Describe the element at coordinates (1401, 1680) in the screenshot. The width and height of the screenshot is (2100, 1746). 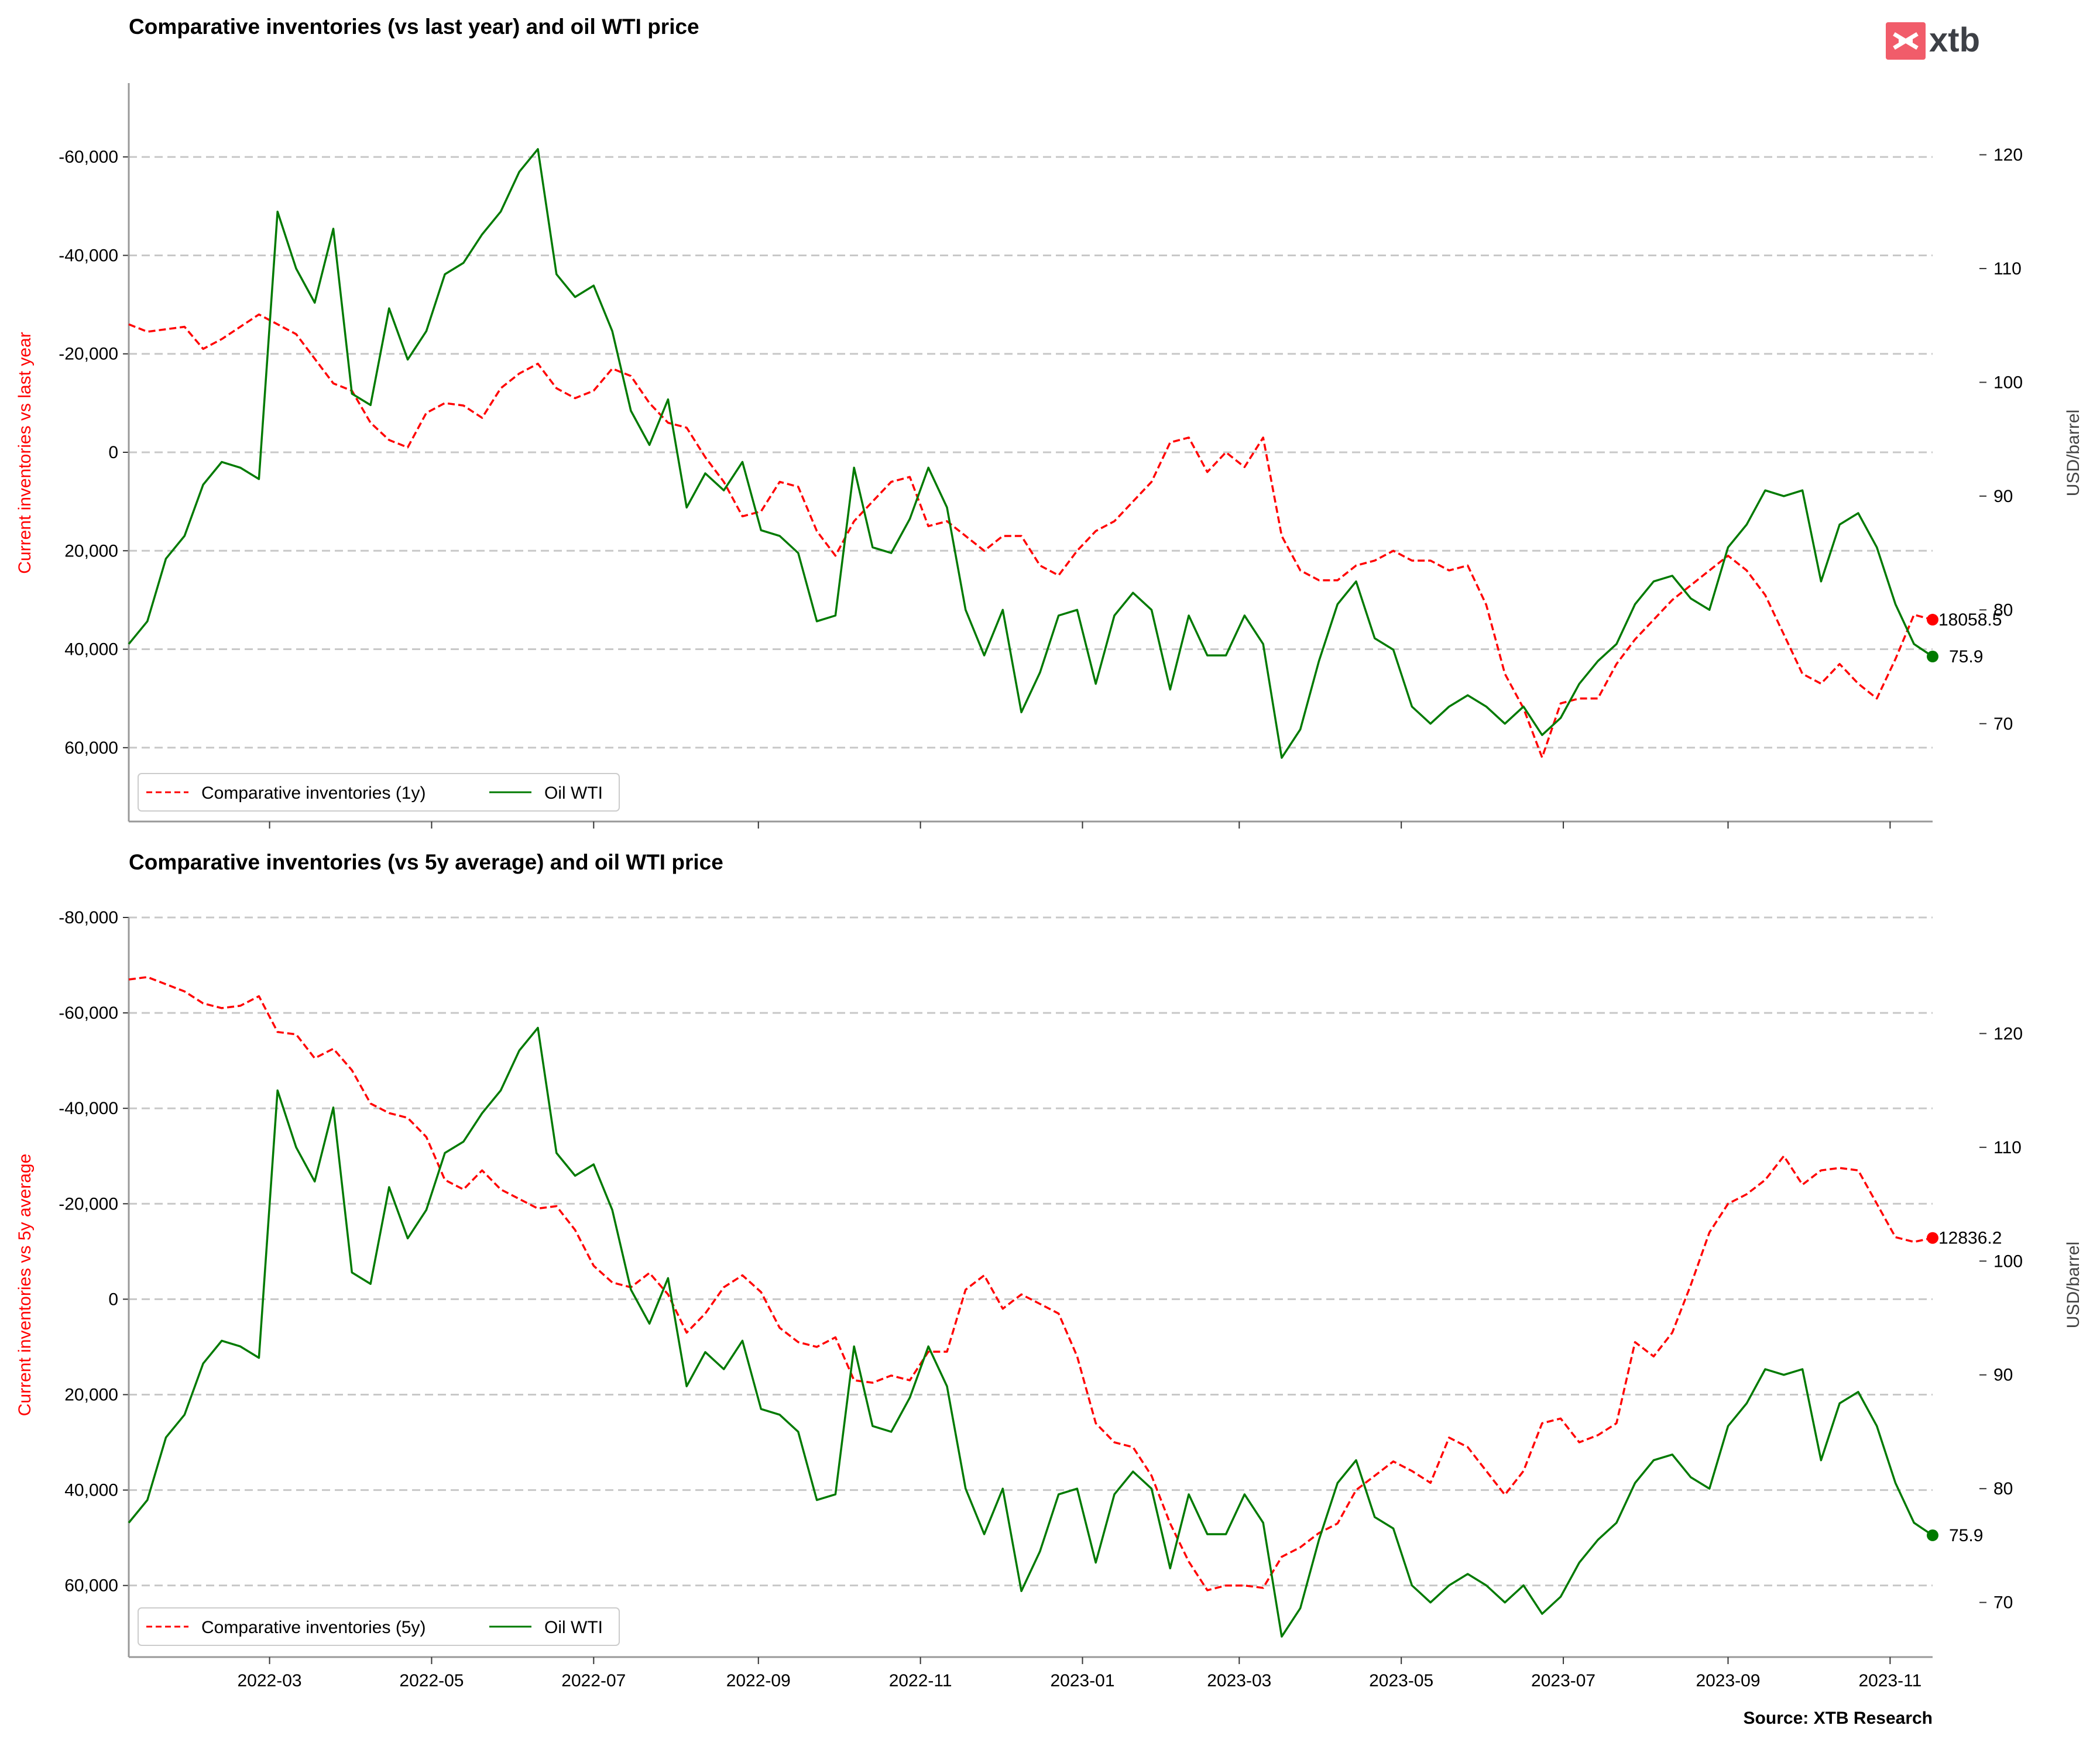
I see `x-tick-label: 2023-05` at that location.